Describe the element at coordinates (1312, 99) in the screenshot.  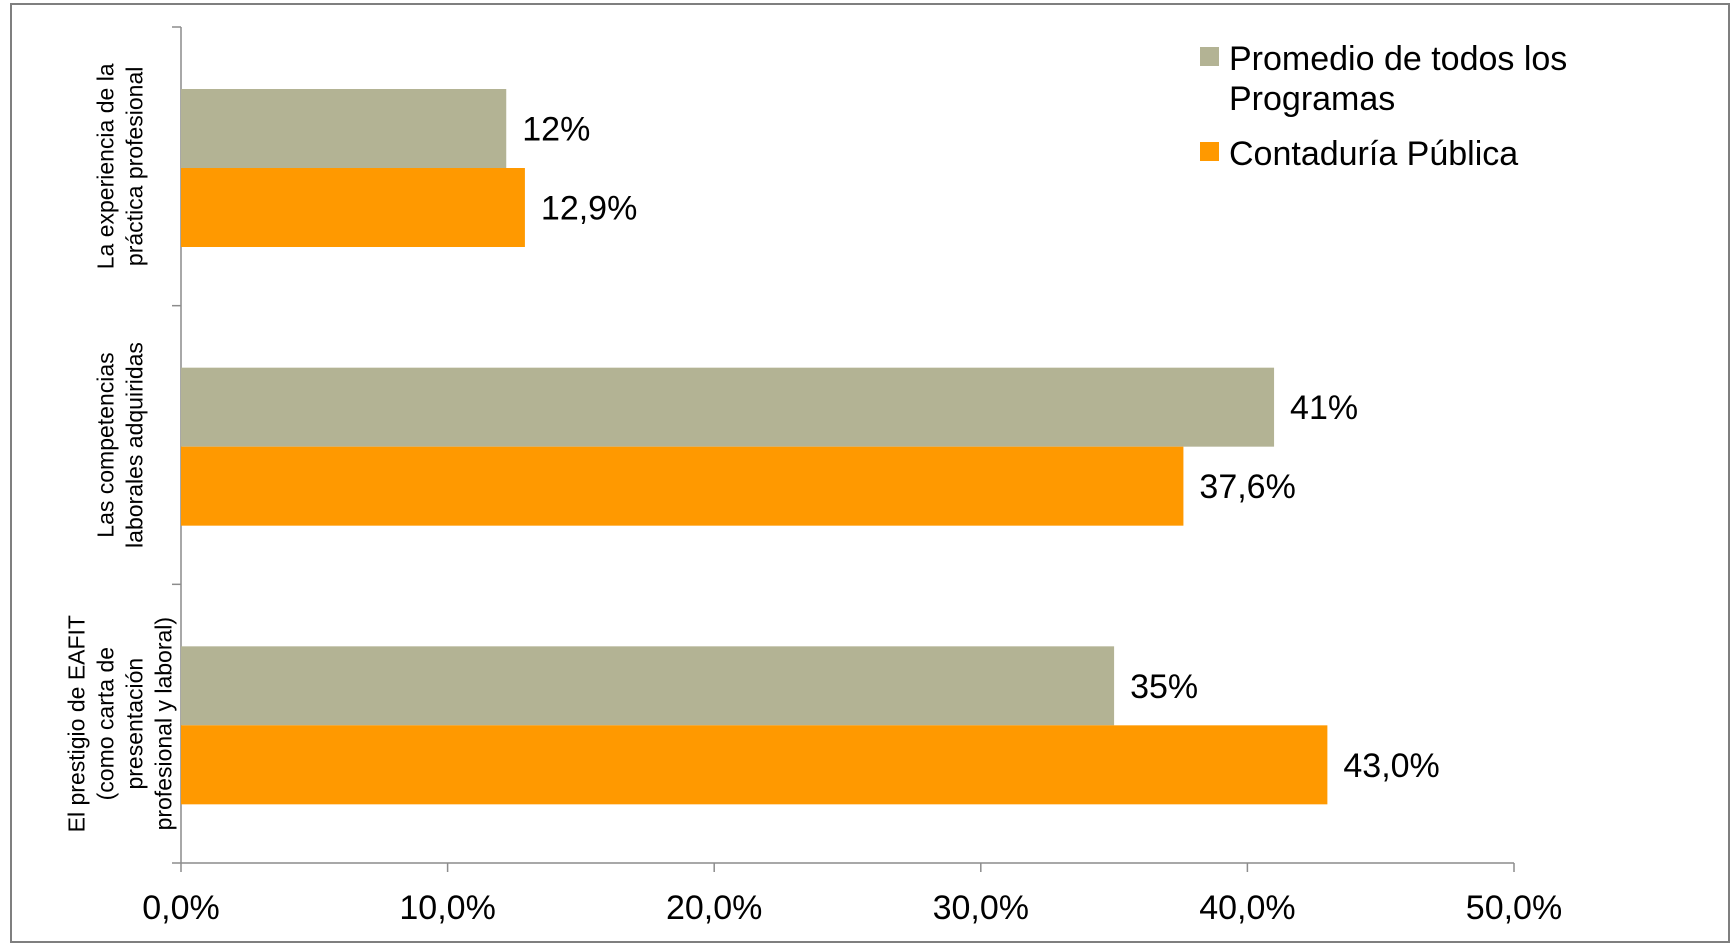
I see `legend-label: Programas` at that location.